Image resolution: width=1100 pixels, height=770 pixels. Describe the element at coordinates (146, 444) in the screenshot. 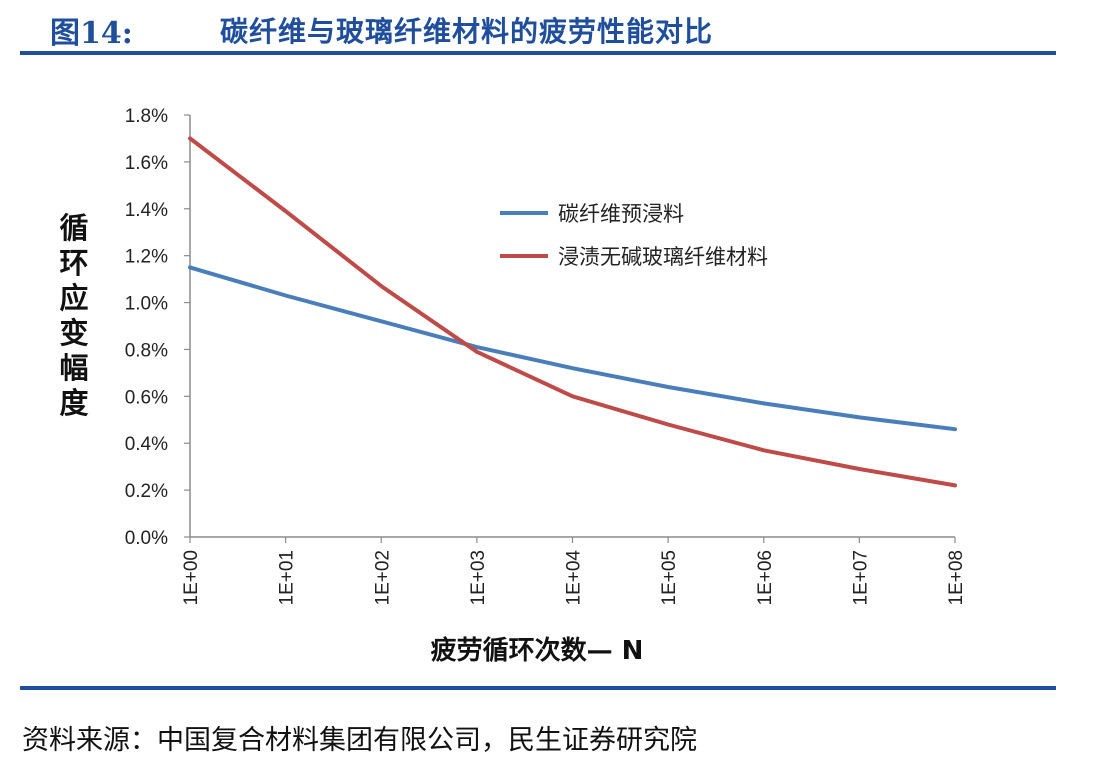

I see `y-tick-label: 0.4%` at that location.